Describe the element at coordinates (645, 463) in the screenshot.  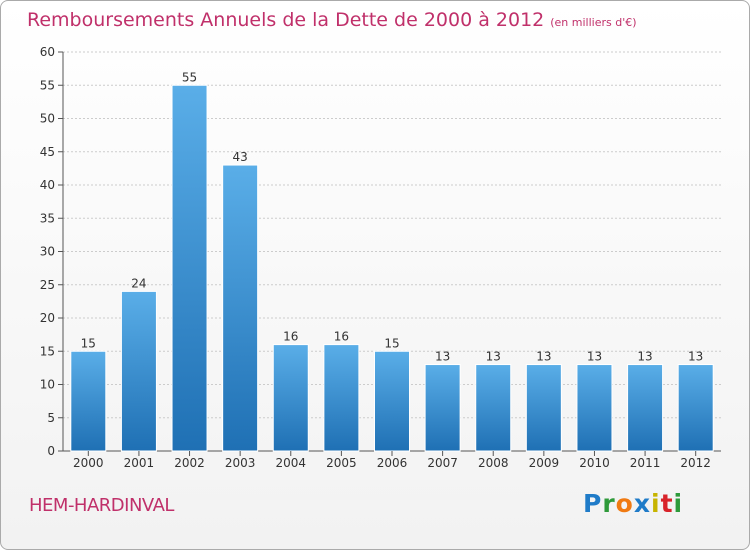
I see `x-tick-label: 2011` at that location.